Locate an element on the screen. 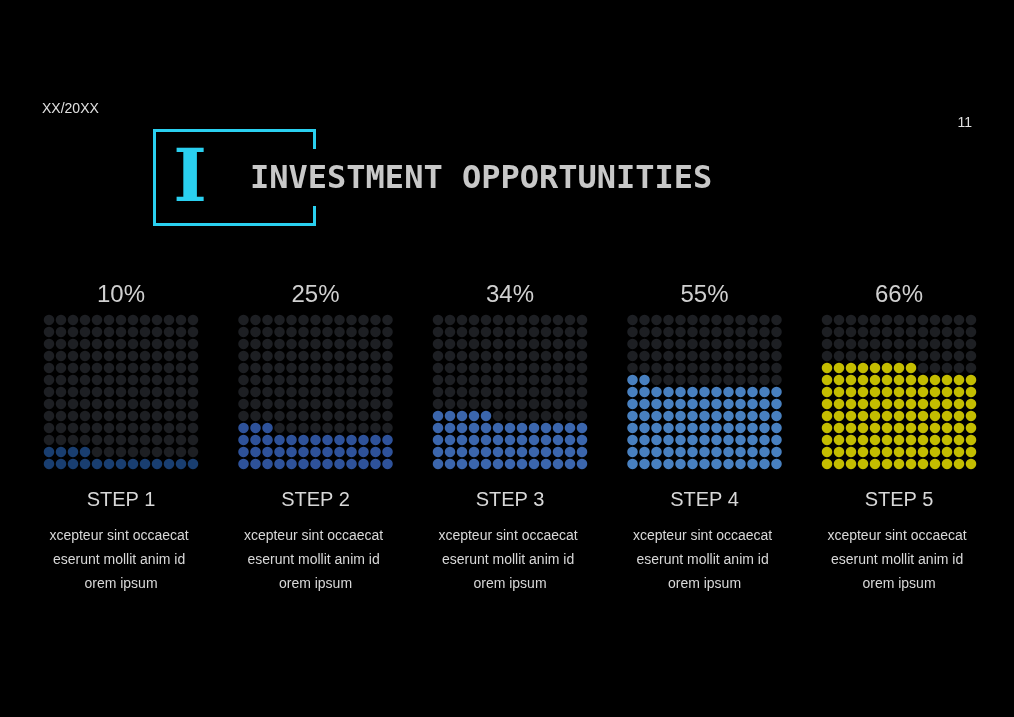 The width and height of the screenshot is (1014, 717). data-label: 10% is located at coordinates (121, 293).